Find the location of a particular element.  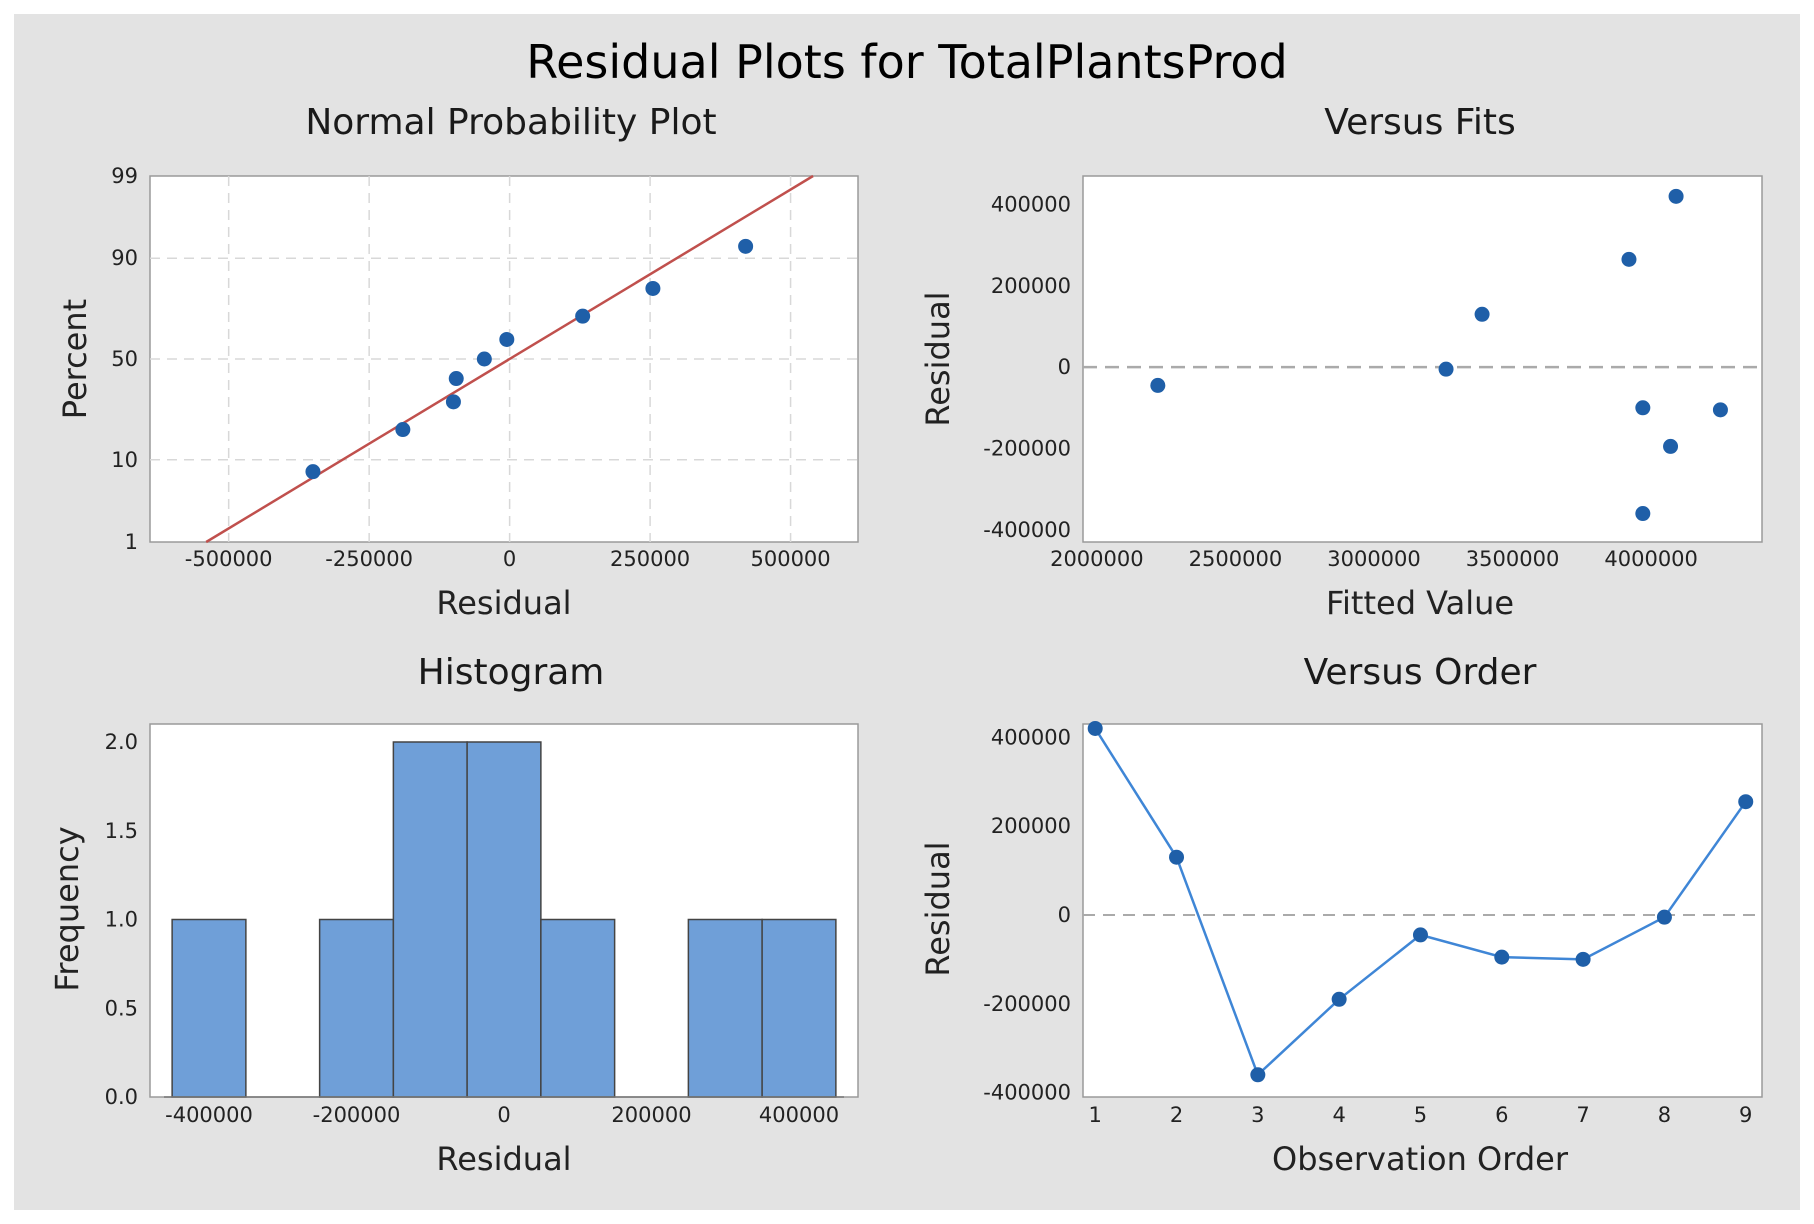

normal-x-tick-label: 500000 is located at coordinates (790, 559).